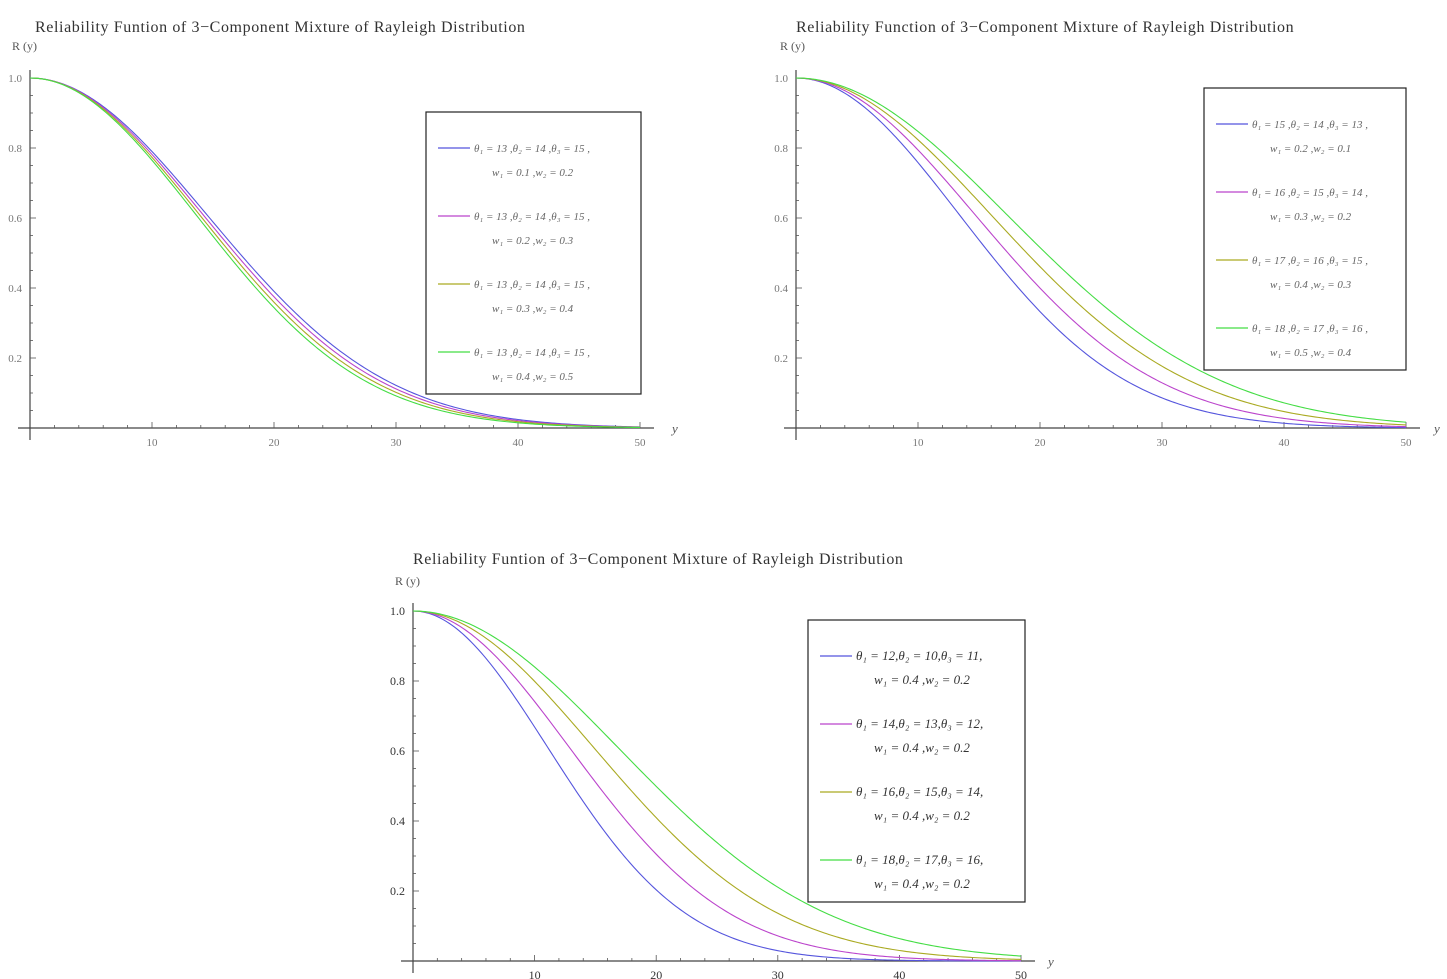 This screenshot has width=1447, height=979. What do you see at coordinates (533, 241) in the screenshot?
I see `legend-entry-line2: w₁ = 0.2 ,w₂ = 0.3` at bounding box center [533, 241].